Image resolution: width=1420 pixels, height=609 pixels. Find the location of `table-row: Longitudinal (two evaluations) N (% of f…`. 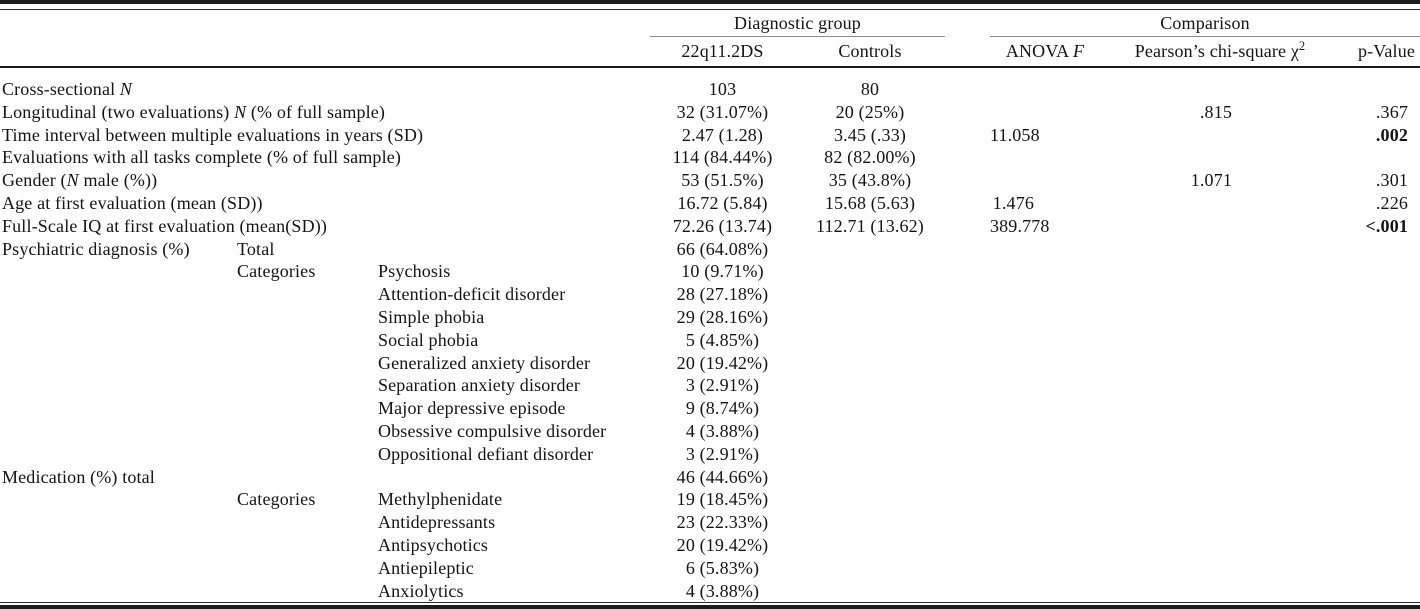

table-row: Longitudinal (two evaluations) N (% of f… is located at coordinates (710, 112).